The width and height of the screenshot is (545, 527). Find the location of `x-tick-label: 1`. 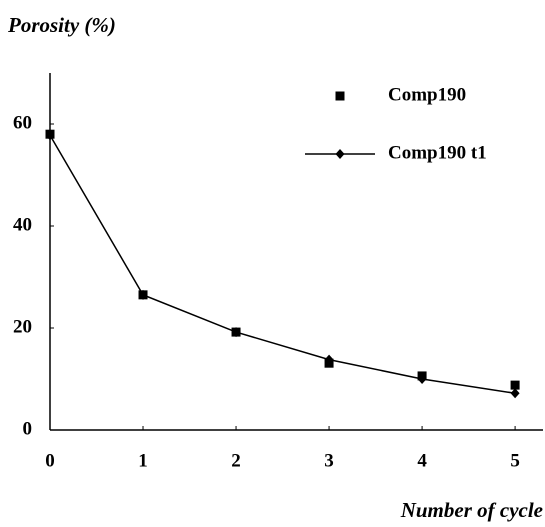

x-tick-label: 1 is located at coordinates (143, 460).